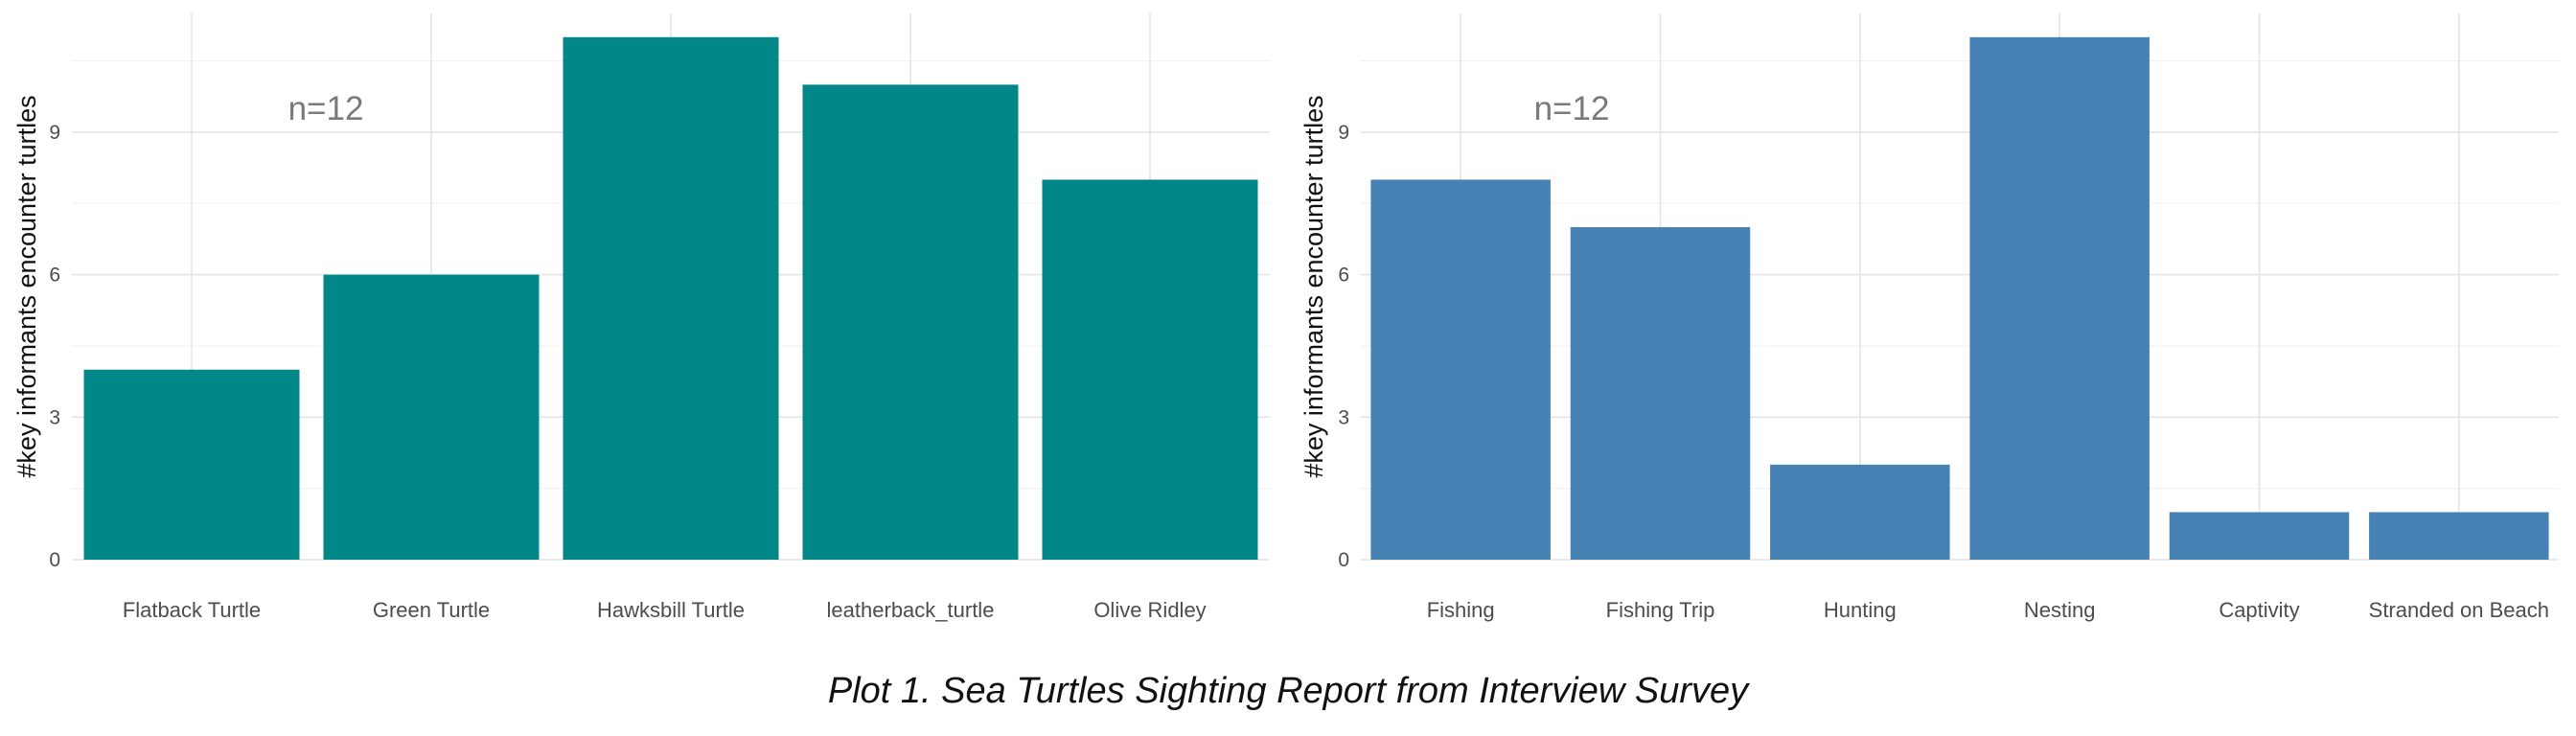 The width and height of the screenshot is (2576, 736). I want to click on x-tick-label: Nesting, so click(2060, 610).